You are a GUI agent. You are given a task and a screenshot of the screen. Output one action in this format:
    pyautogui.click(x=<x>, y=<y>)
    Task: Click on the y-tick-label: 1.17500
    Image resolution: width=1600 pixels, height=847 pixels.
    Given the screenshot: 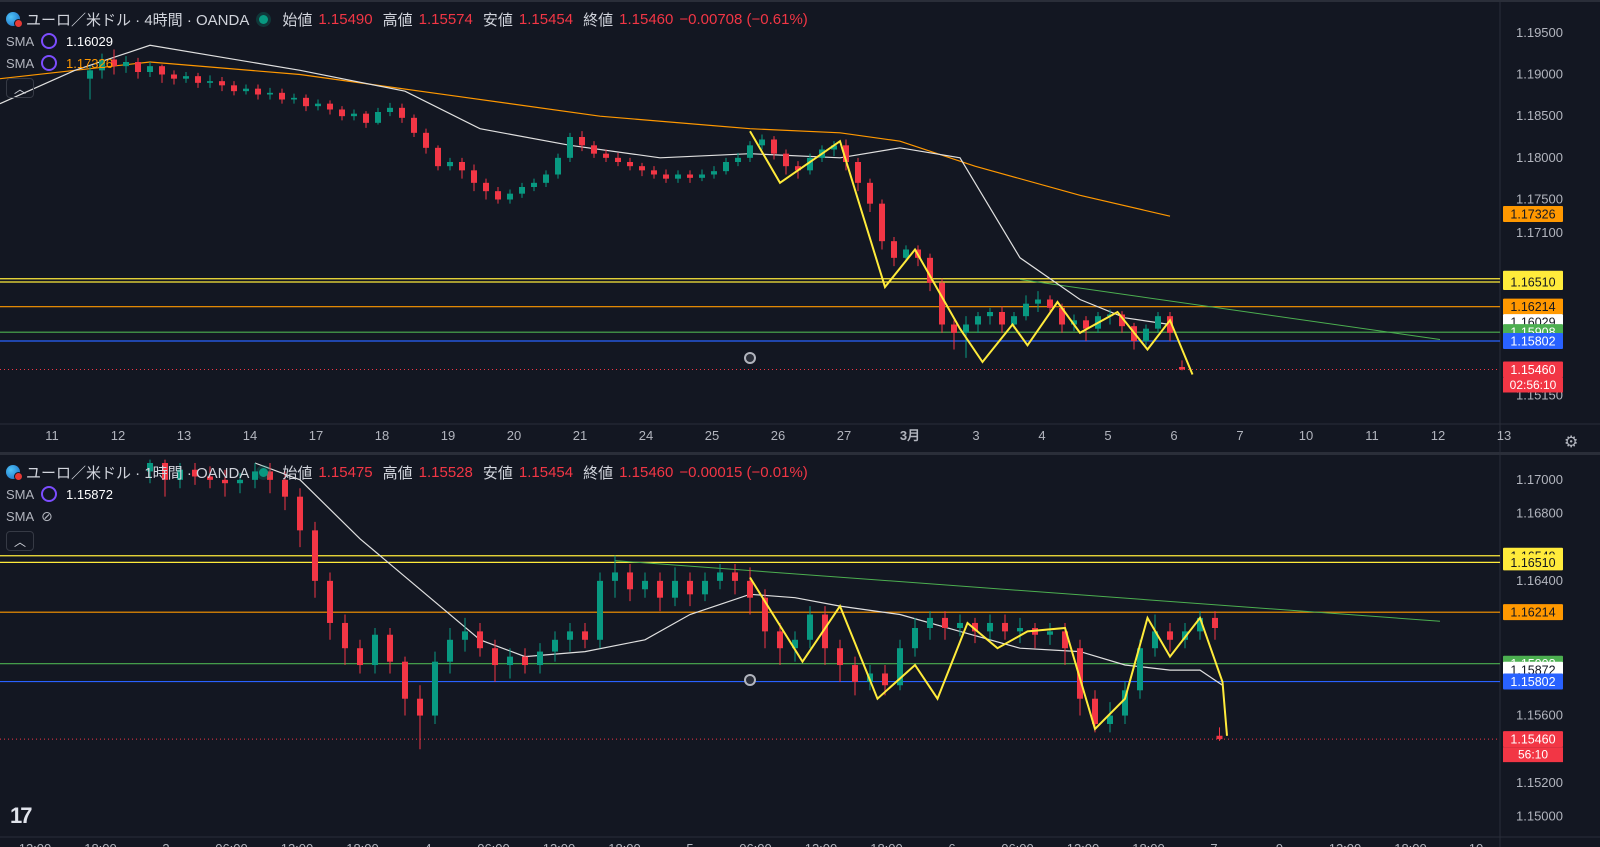 What is the action you would take?
    pyautogui.click(x=1539, y=199)
    